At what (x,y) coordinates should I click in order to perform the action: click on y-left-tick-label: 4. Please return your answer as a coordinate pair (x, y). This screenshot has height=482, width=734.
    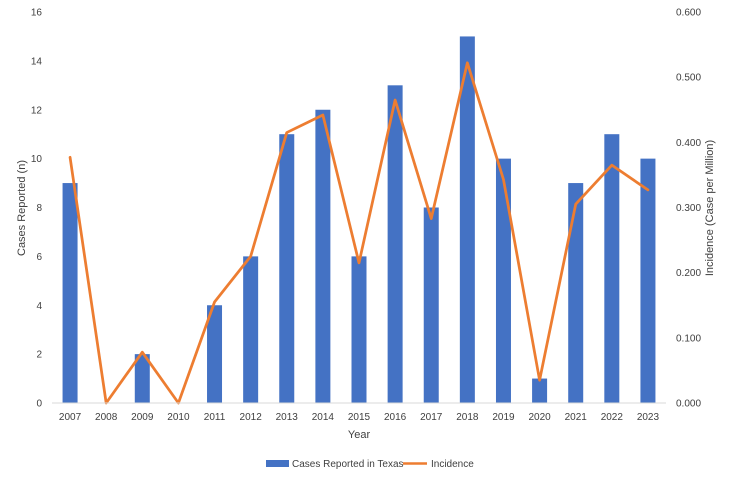
    Looking at the image, I should click on (39, 306).